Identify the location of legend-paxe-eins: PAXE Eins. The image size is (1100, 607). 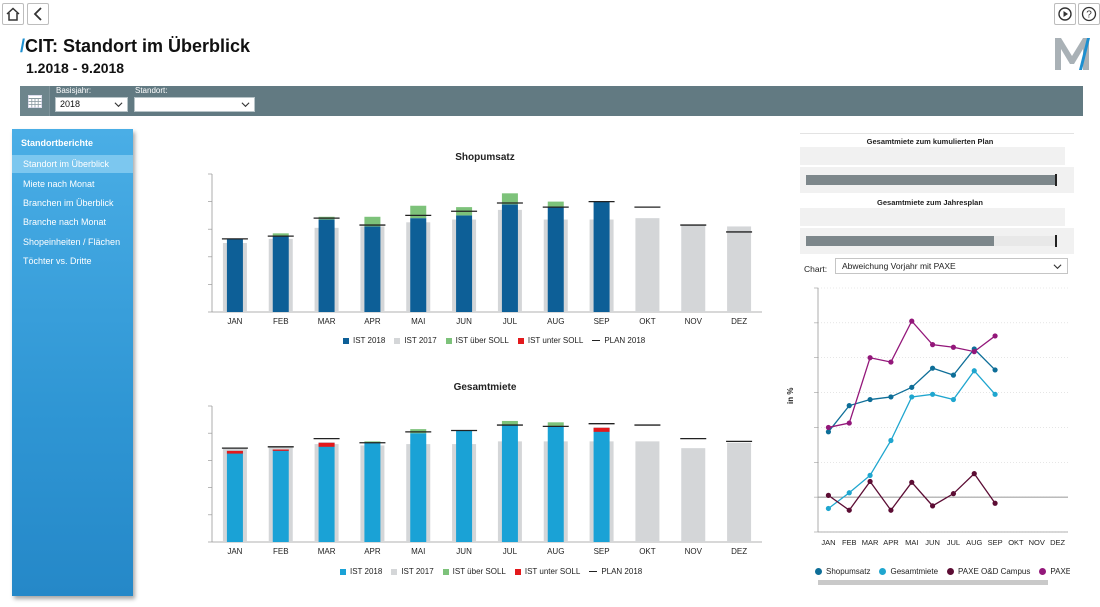
(1060, 571).